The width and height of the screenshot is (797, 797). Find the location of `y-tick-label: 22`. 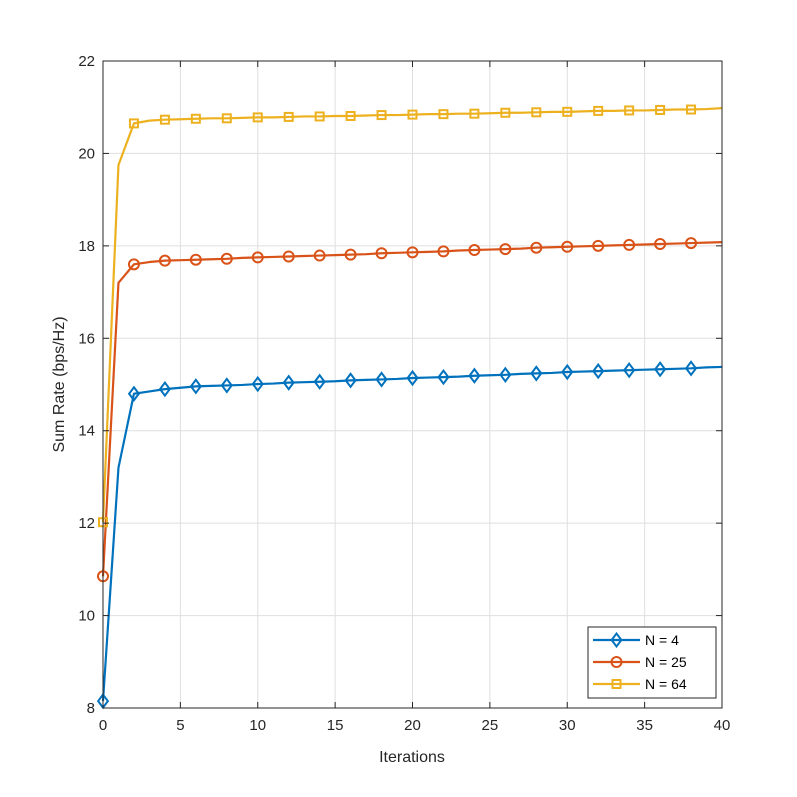

y-tick-label: 22 is located at coordinates (86, 61).